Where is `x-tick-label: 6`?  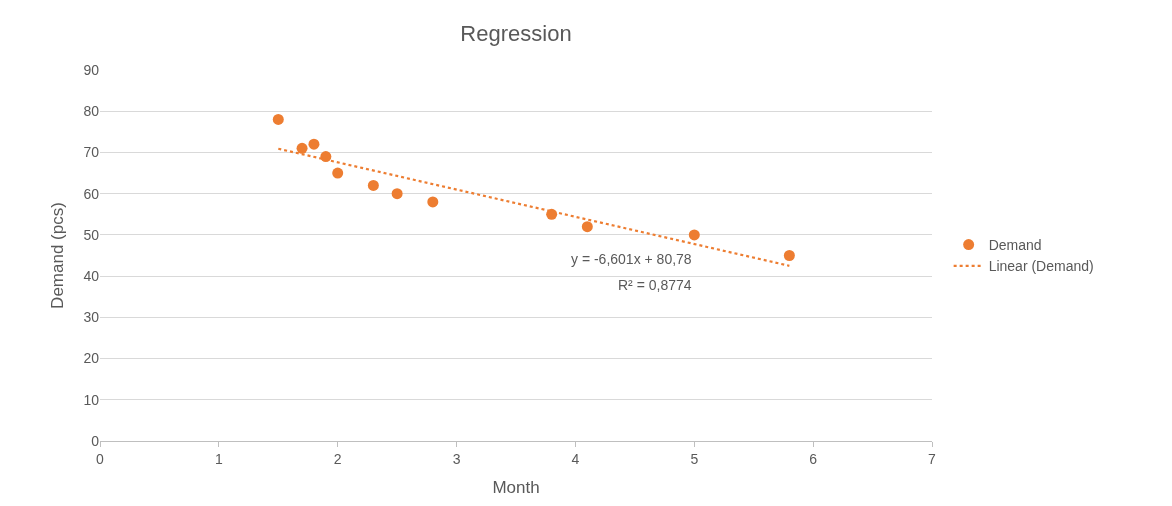
x-tick-label: 6 is located at coordinates (813, 458).